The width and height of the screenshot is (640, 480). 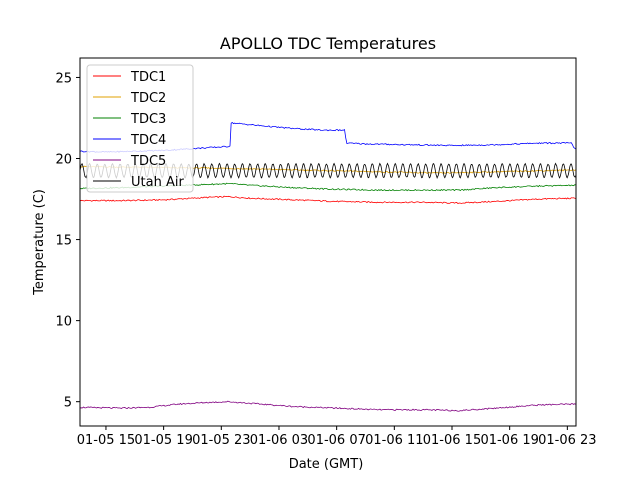 What do you see at coordinates (336, 440) in the screenshot?
I see `x-tick-label: 01-06 07` at bounding box center [336, 440].